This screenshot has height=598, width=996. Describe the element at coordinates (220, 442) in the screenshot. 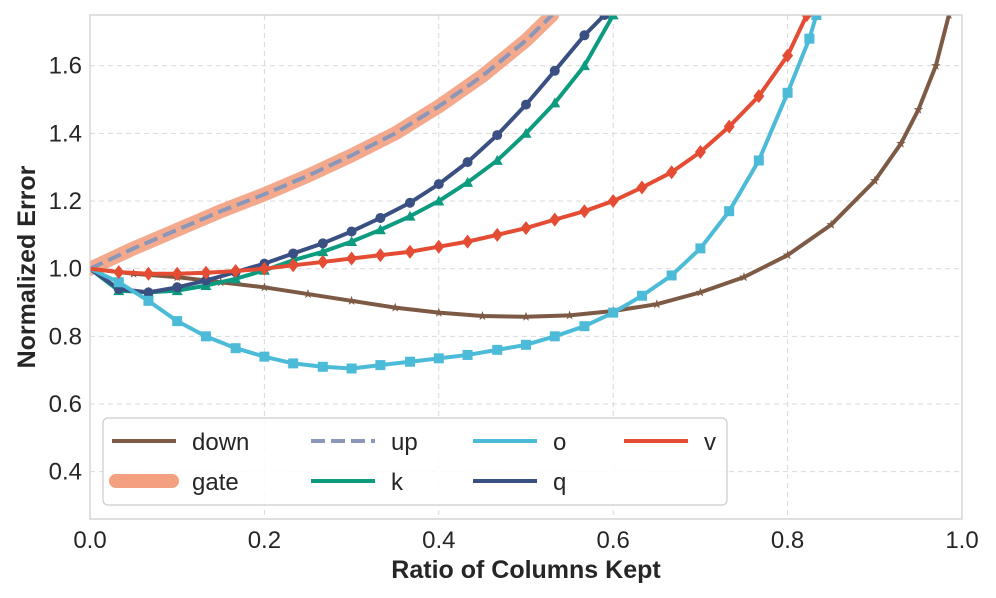

I see `legend-label-down: down` at that location.